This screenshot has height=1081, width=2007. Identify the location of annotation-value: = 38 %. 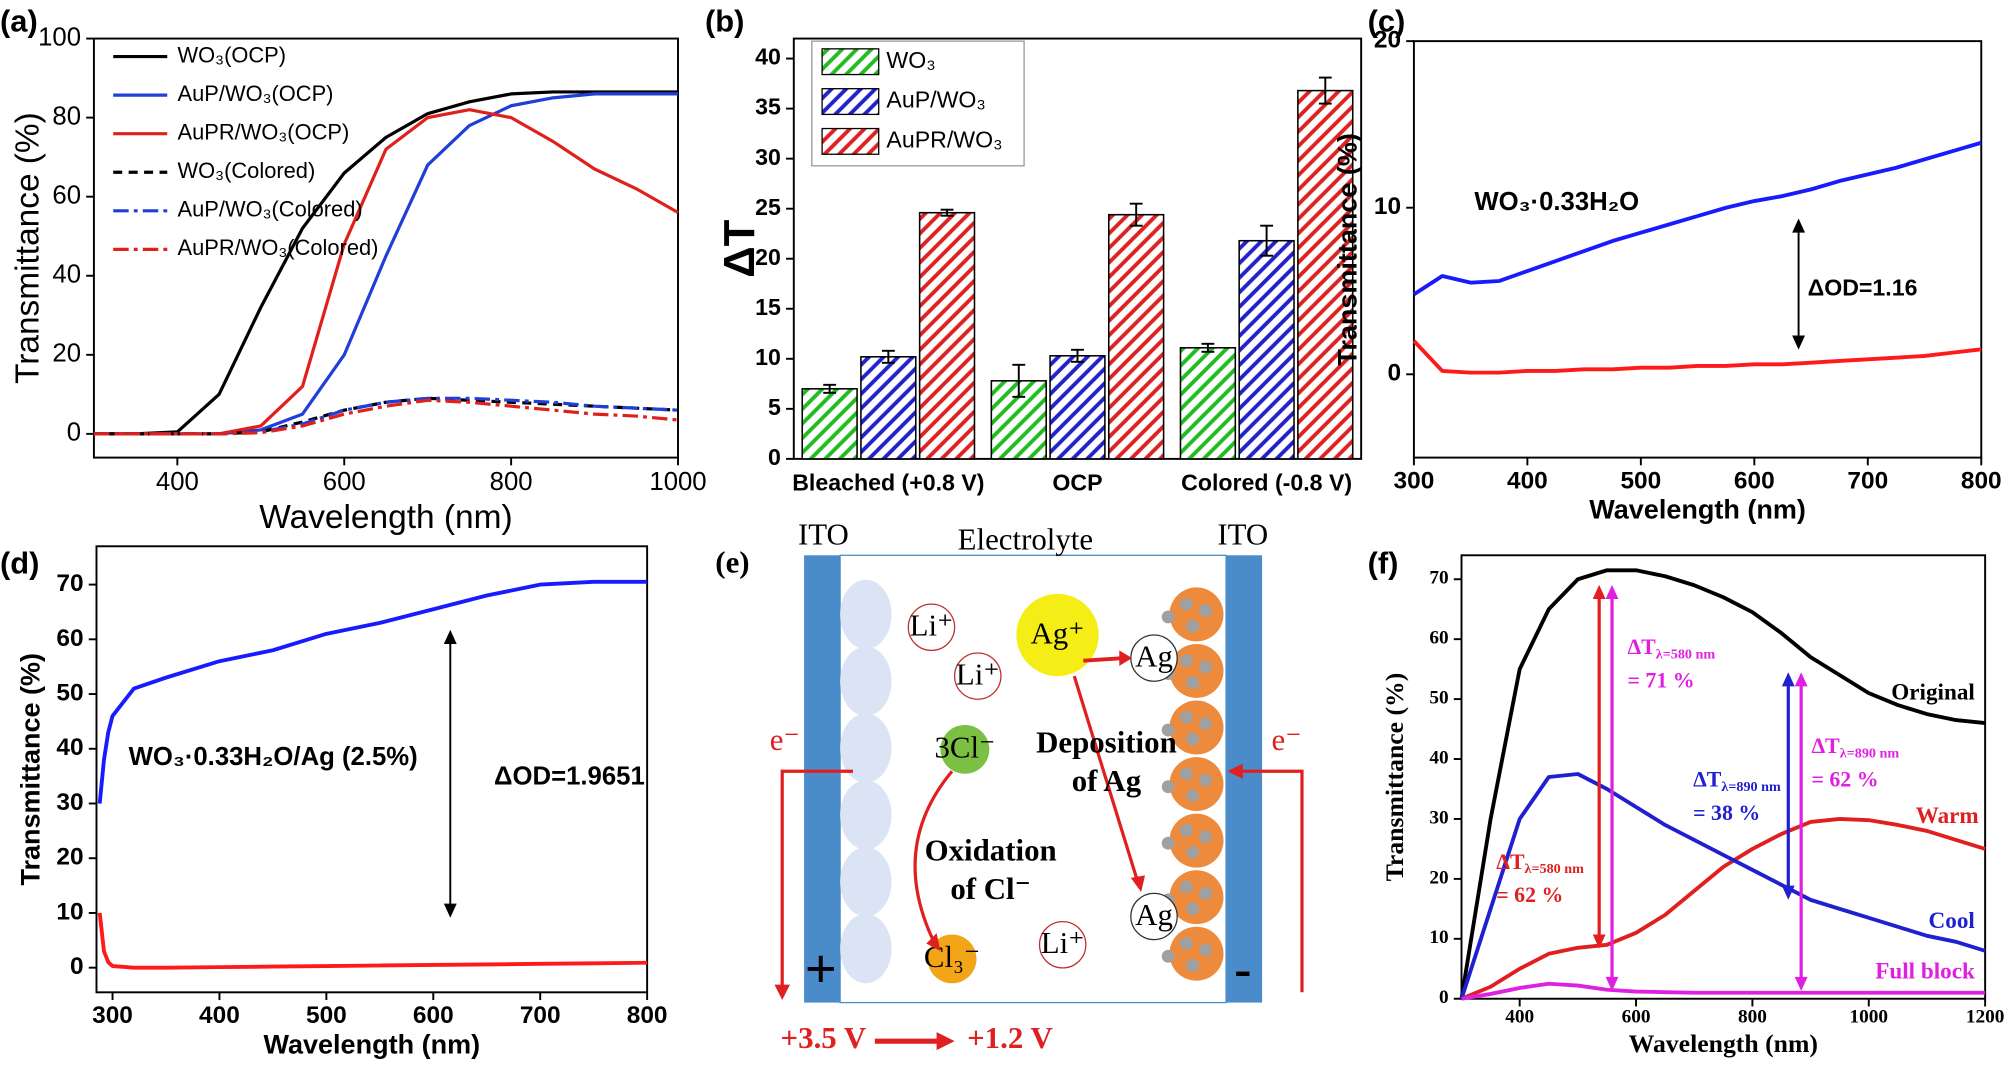
(1726, 813).